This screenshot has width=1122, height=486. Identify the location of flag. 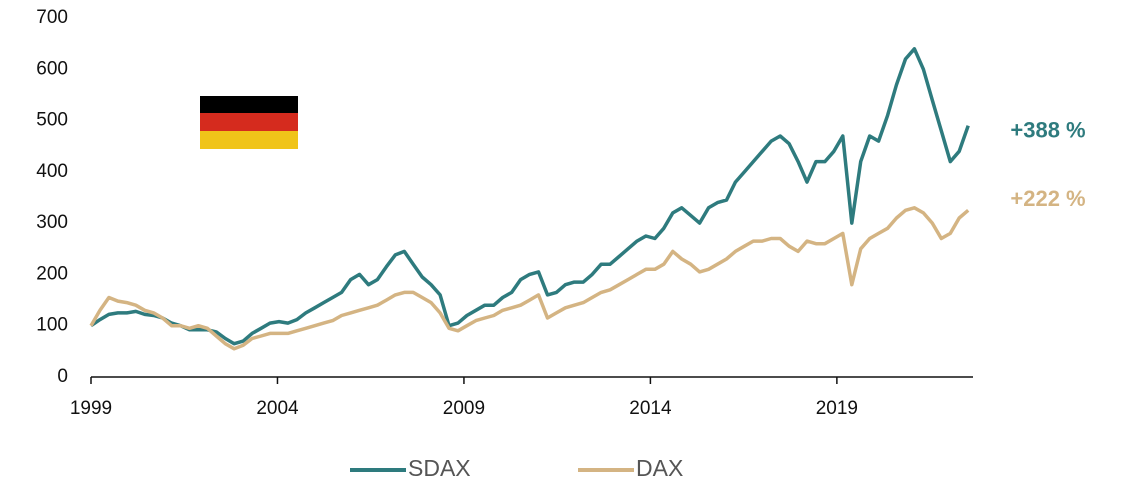
(249, 122).